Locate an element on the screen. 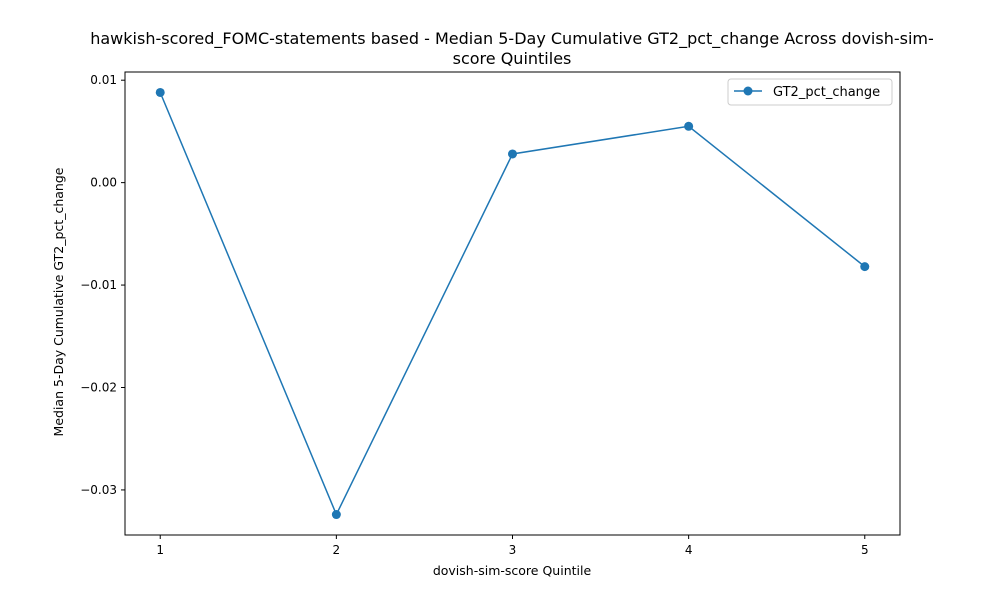 This screenshot has height=600, width=1000. y-tick-label: −0.03 is located at coordinates (98, 490).